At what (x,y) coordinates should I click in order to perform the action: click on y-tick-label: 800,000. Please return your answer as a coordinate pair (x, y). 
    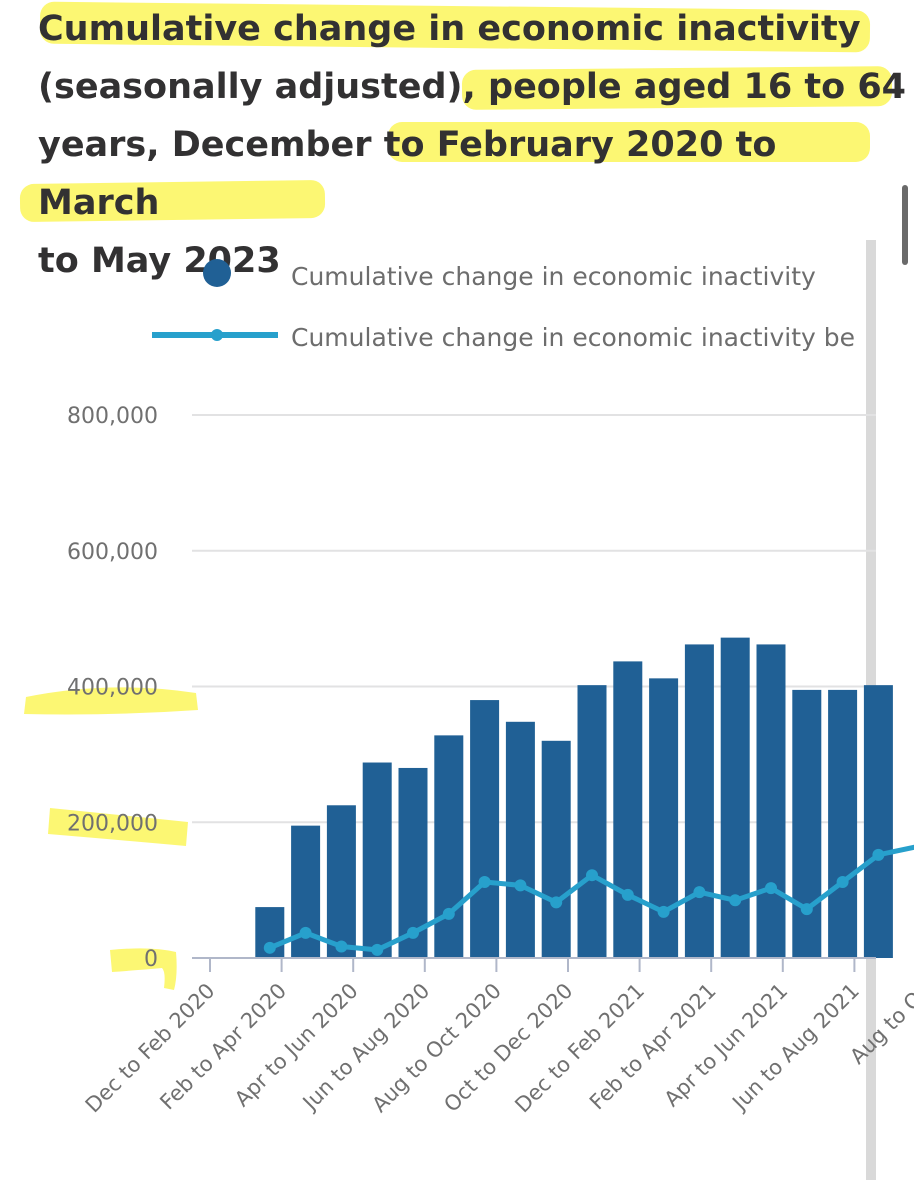
    Looking at the image, I should click on (112, 416).